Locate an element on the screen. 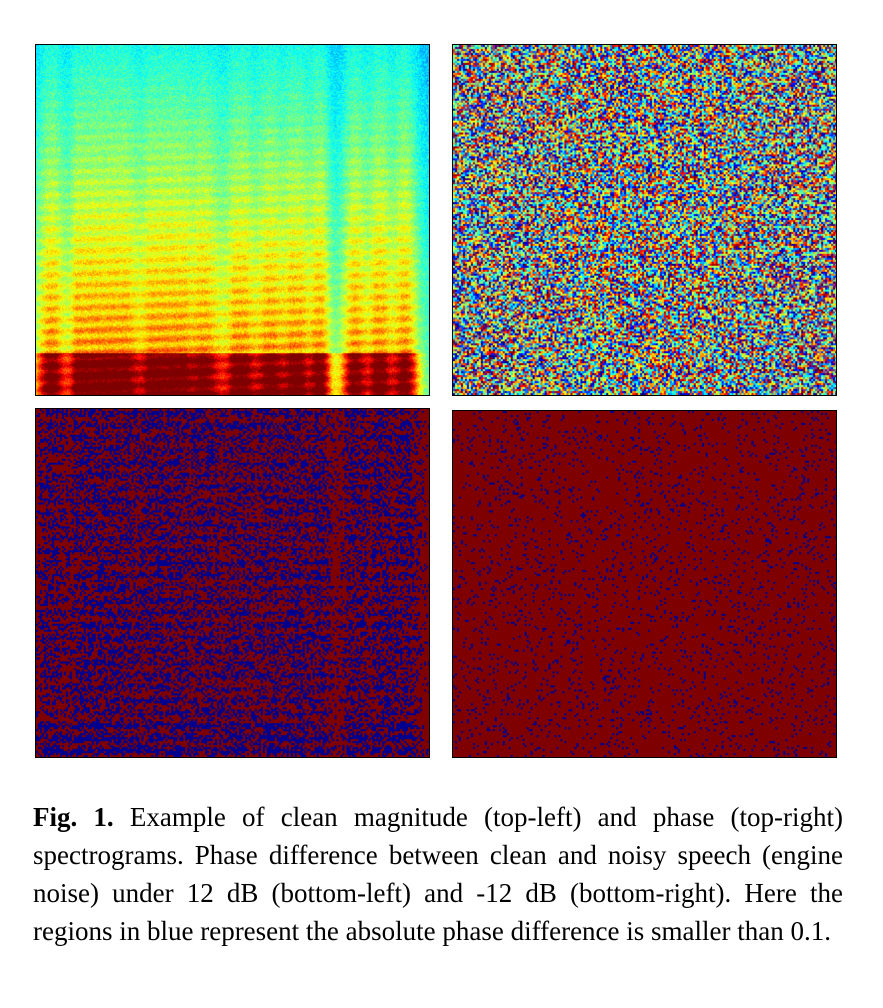  phase-diff-minus12db-canvas is located at coordinates (644, 584).